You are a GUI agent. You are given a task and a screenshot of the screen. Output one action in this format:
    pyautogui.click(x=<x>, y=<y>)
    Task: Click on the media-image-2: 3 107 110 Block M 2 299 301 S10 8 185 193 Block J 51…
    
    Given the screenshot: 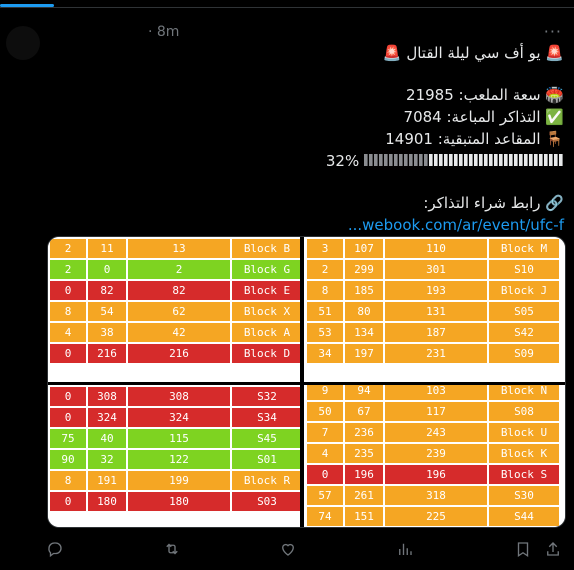 What is the action you would take?
    pyautogui.click(x=435, y=309)
    